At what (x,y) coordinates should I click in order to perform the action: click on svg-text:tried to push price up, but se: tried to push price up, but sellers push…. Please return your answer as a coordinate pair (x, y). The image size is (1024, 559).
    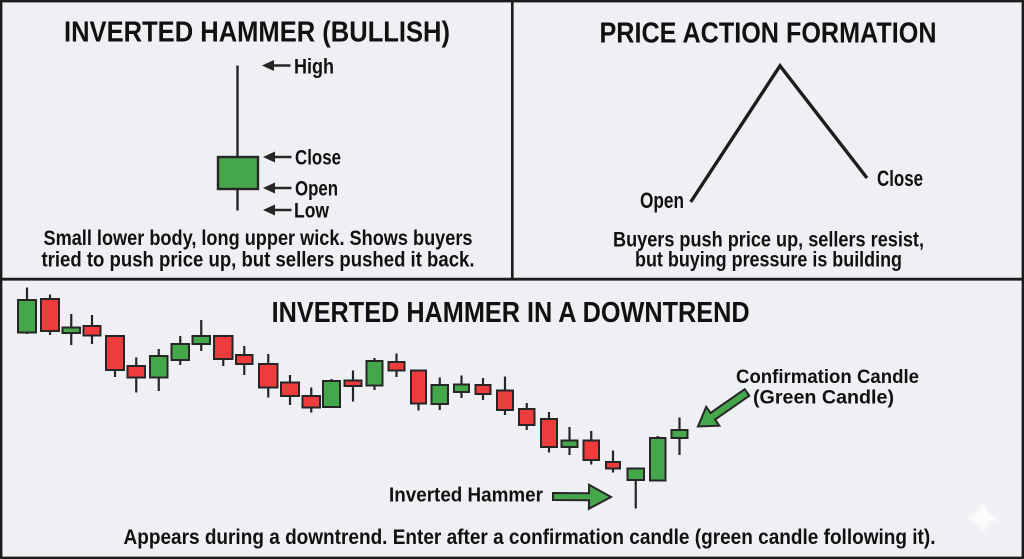
    Looking at the image, I should click on (258, 260).